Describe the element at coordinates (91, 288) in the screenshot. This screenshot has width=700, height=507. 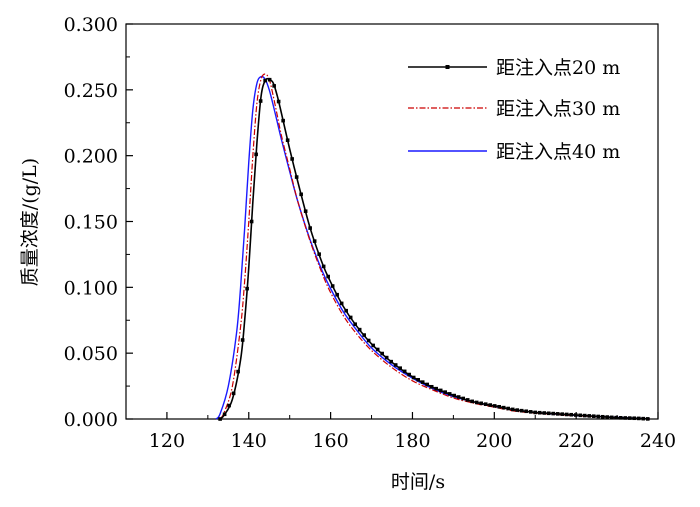
I see `y-tick-label: 0.100` at that location.